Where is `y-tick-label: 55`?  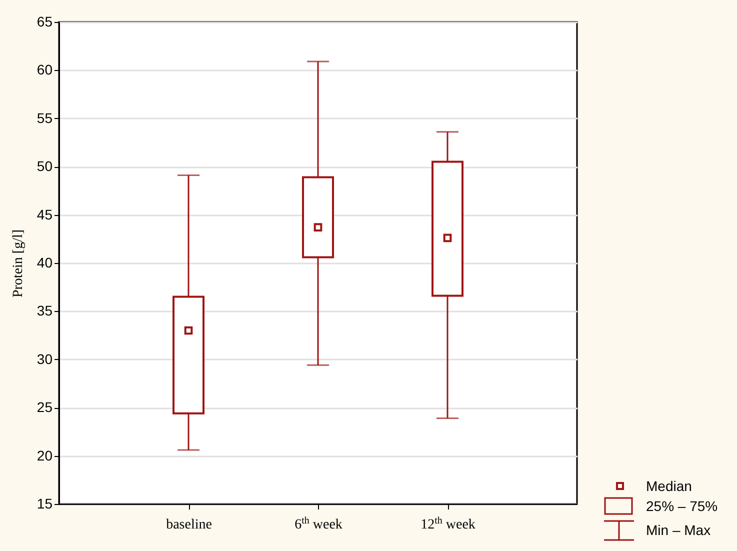 y-tick-label: 55 is located at coordinates (44, 118).